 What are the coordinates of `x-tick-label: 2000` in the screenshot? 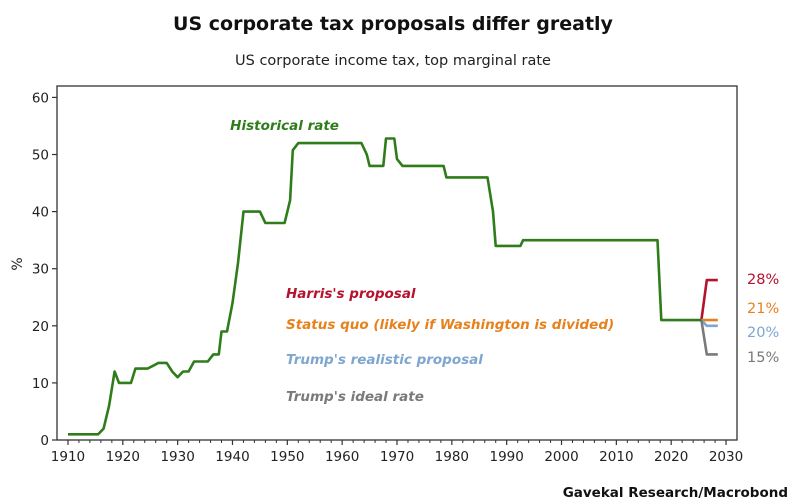 It's located at (561, 457).